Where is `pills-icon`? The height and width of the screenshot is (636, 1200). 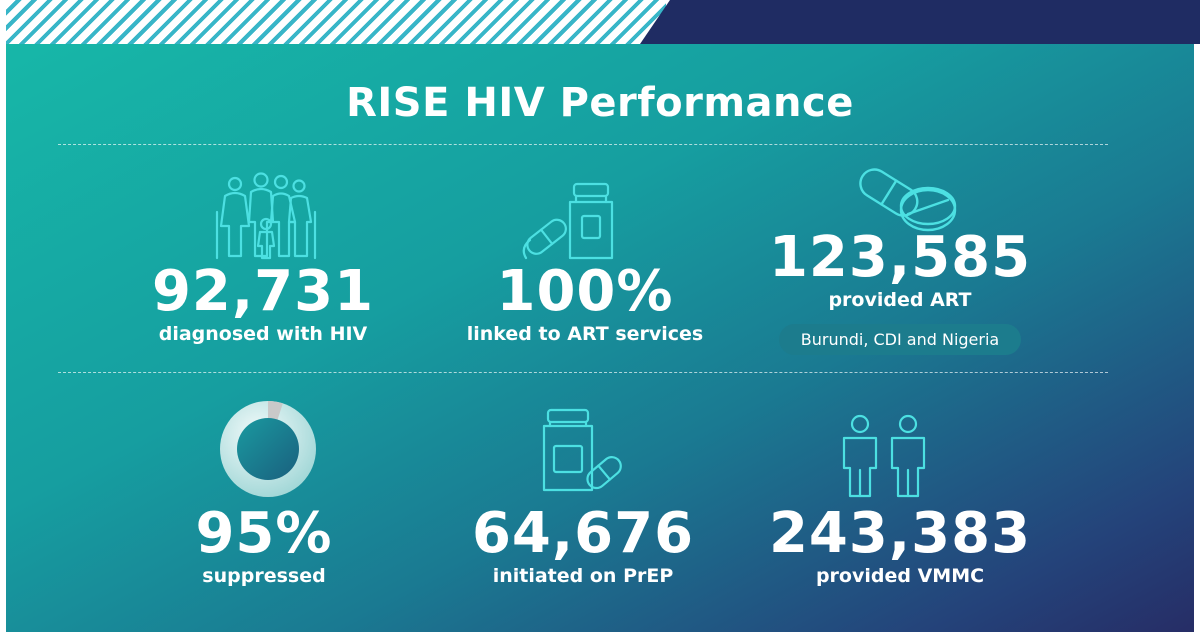
pills-icon is located at coordinates (907, 199).